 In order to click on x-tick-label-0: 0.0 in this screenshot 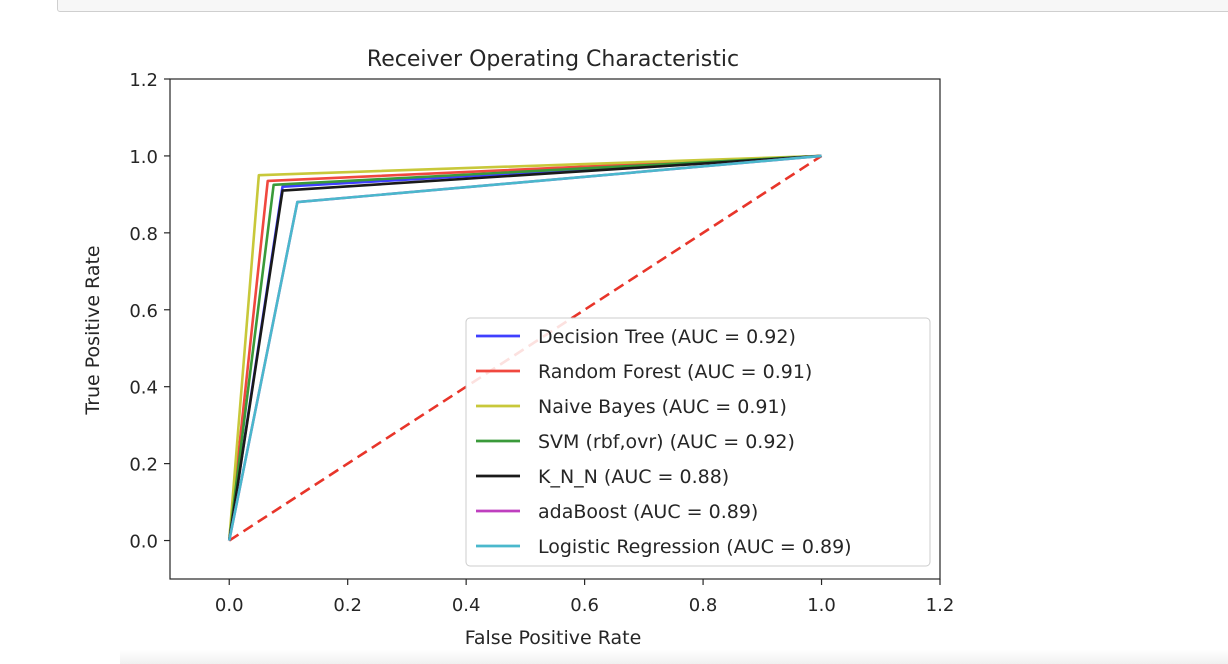, I will do `click(229, 605)`.